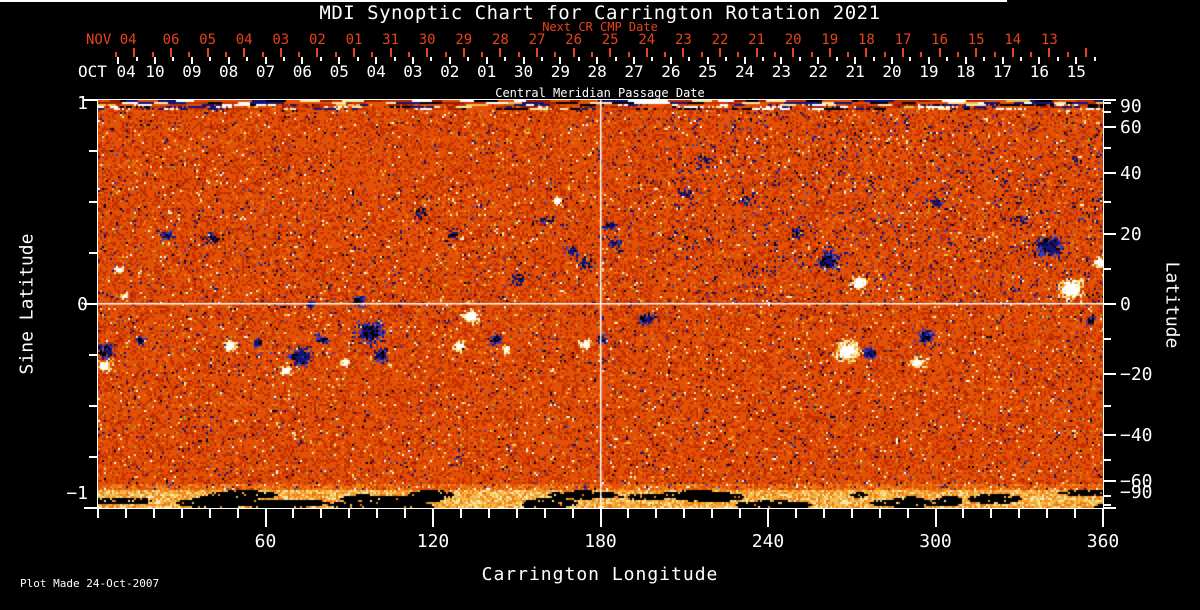  What do you see at coordinates (903, 40) in the screenshot?
I see `next-cr-day-label: 17` at bounding box center [903, 40].